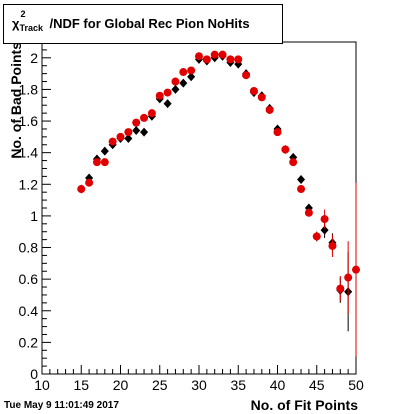 This screenshot has width=400, height=414. I want to click on x-tick-label: 30, so click(199, 385).